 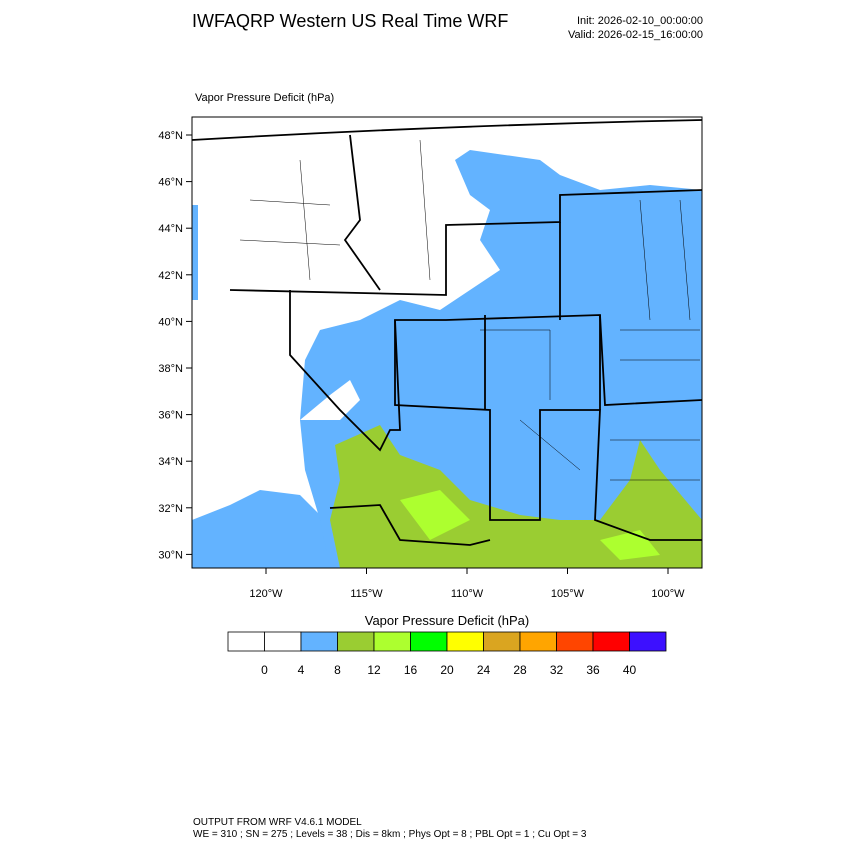 I want to click on valid-time: Valid: 2026-02-15_16:00:00, so click(x=635, y=35).